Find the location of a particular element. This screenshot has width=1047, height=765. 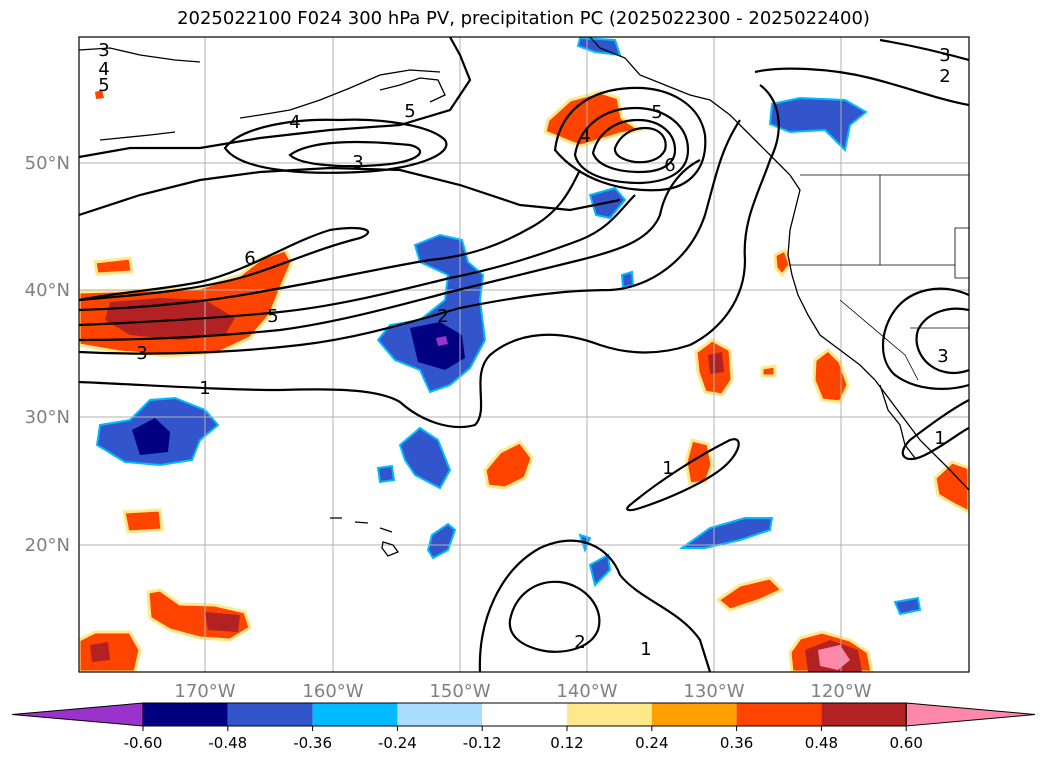

colorbar-tick-label: 0.60 is located at coordinates (905, 743).